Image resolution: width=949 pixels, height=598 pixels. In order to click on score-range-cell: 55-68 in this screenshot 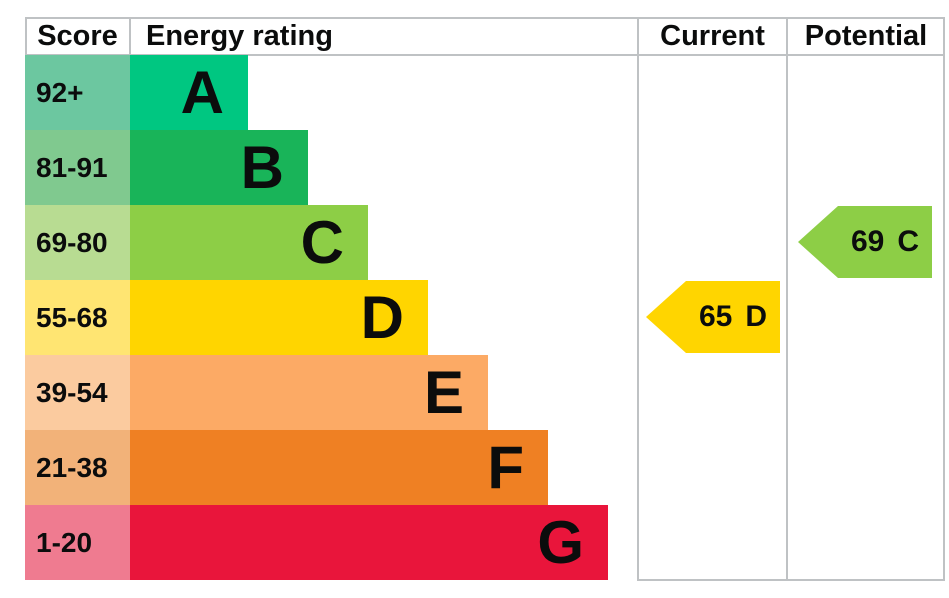, I will do `click(77, 317)`.